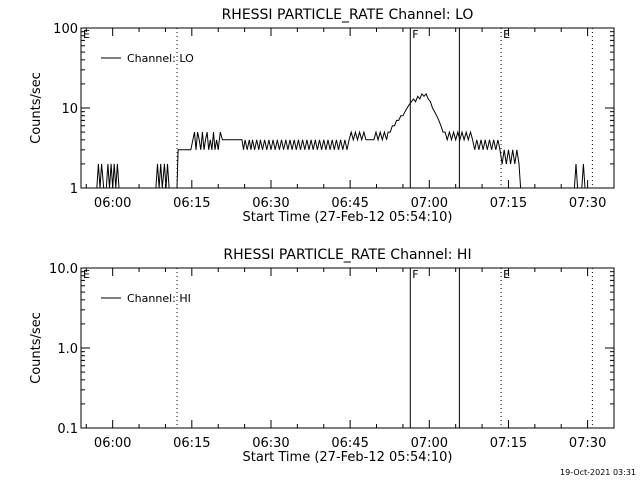  I want to click on y-tick-label: 10, so click(69, 109).